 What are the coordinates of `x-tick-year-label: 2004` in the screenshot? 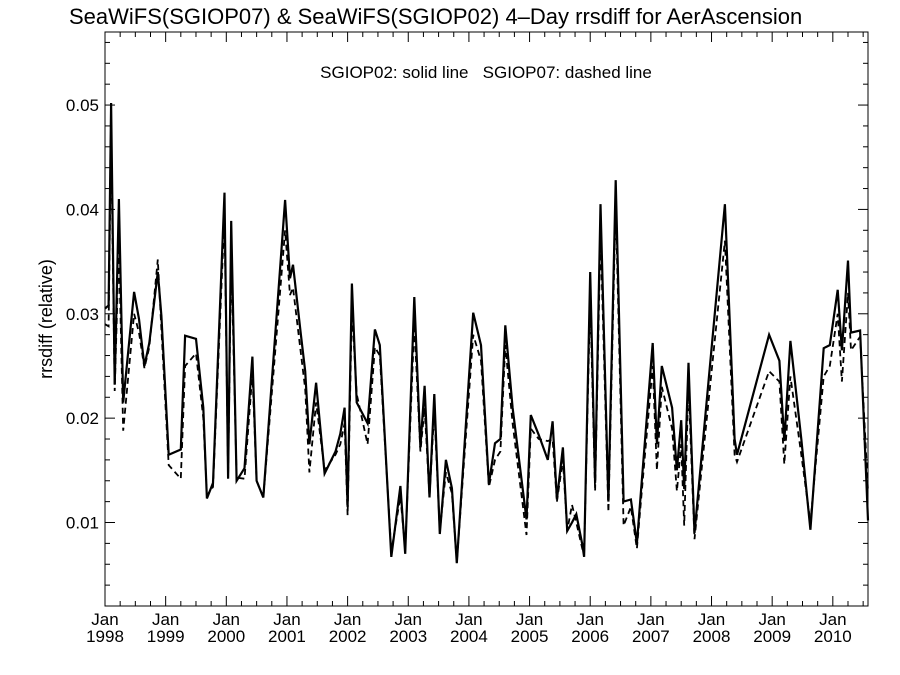 It's located at (469, 636).